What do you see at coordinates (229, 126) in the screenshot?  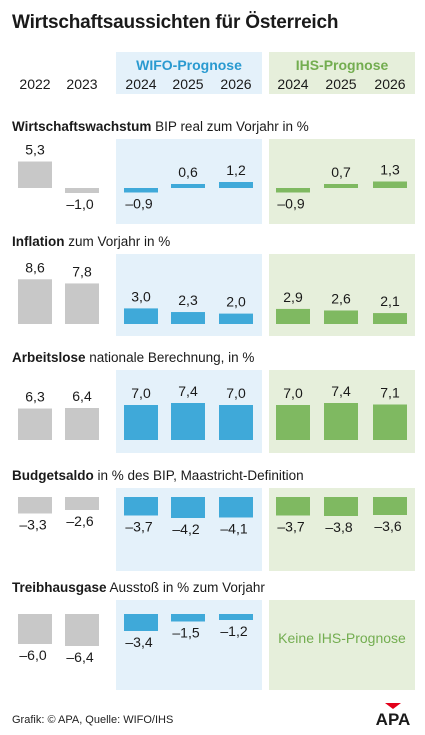 I see `row-title-rest: BIP real zum Vorjahr in %` at bounding box center [229, 126].